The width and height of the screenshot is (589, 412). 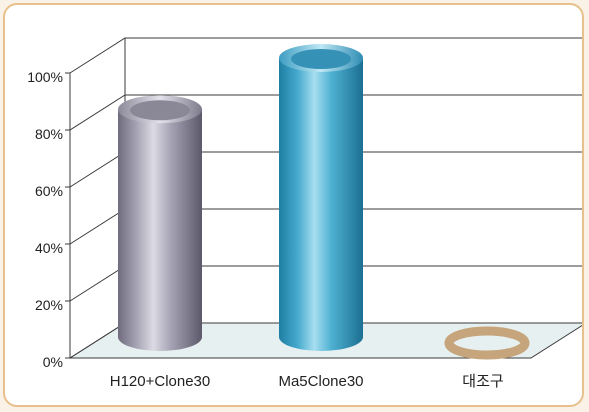 I want to click on category-label-h120-clone30: H120+Clone30, so click(x=160, y=381).